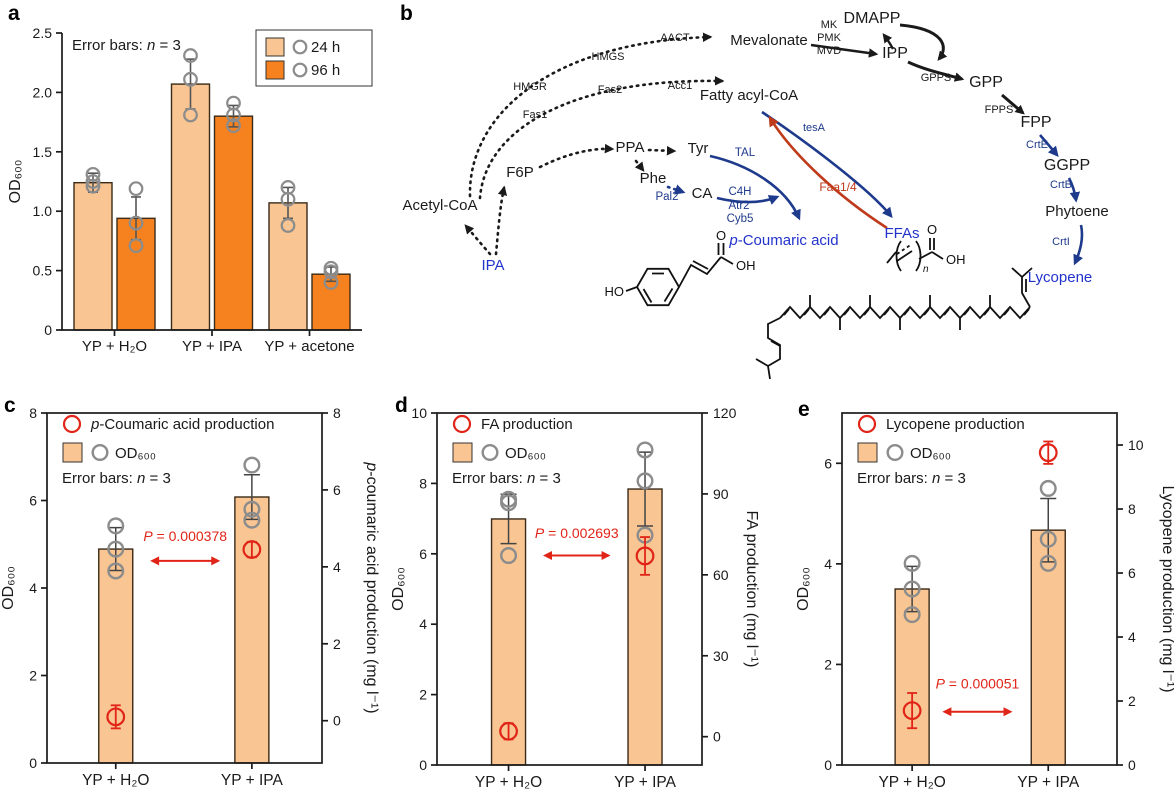 The image size is (1174, 802). What do you see at coordinates (33, 676) in the screenshot?
I see `left-tick-label: 2` at bounding box center [33, 676].